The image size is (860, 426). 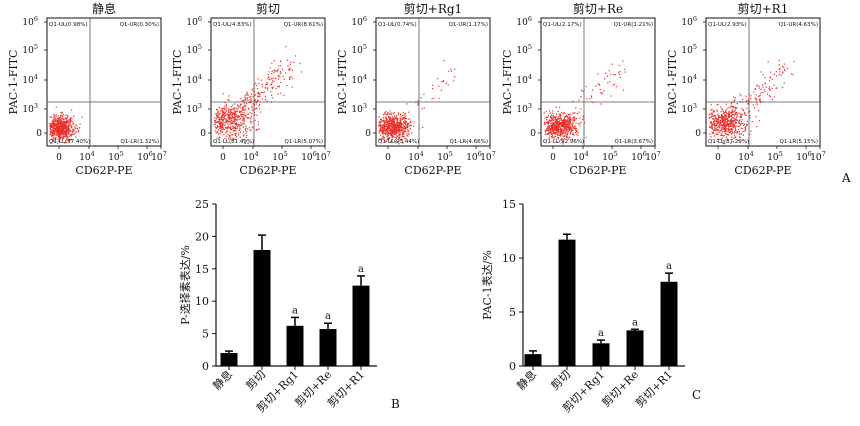 I want to click on y-tick-label: 104, so click(x=30, y=79).